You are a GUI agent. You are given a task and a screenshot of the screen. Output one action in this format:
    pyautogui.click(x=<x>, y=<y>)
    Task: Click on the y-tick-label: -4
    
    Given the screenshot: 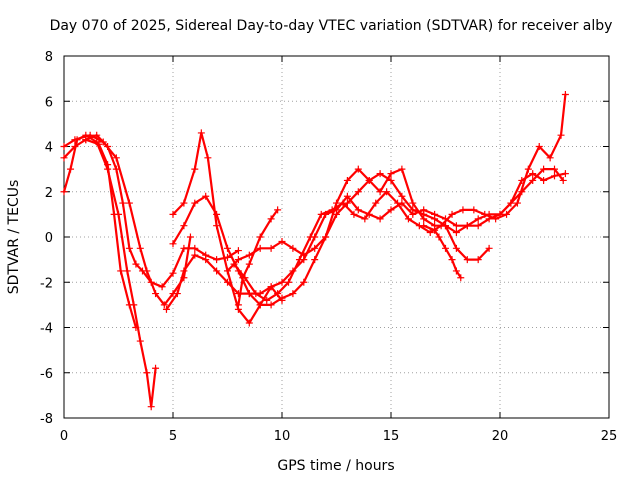 What is the action you would take?
    pyautogui.click(x=46, y=329)
    